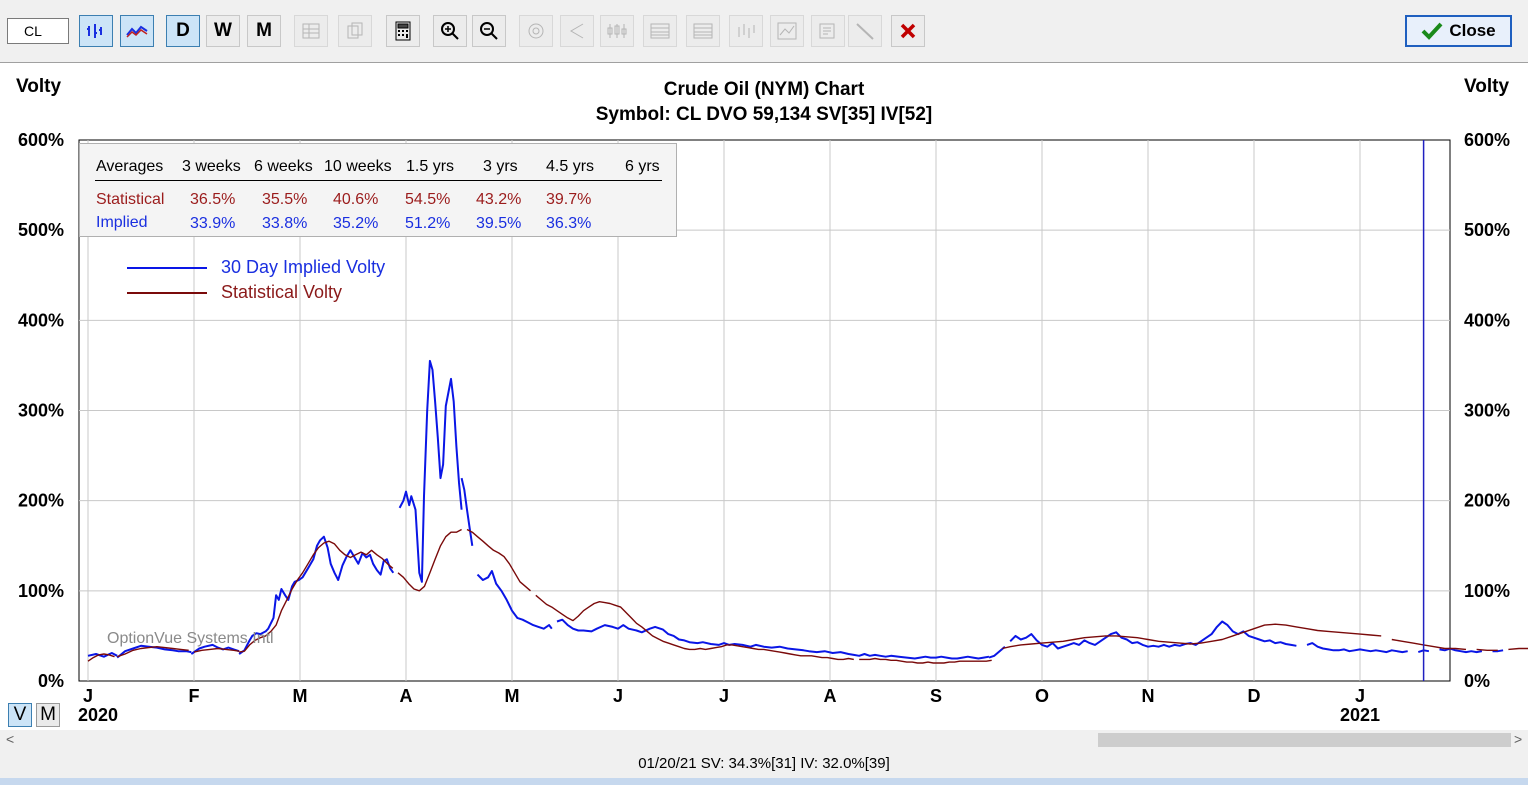 The image size is (1528, 785). What do you see at coordinates (1487, 140) in the screenshot?
I see `y-tick-label-right: 600%` at bounding box center [1487, 140].